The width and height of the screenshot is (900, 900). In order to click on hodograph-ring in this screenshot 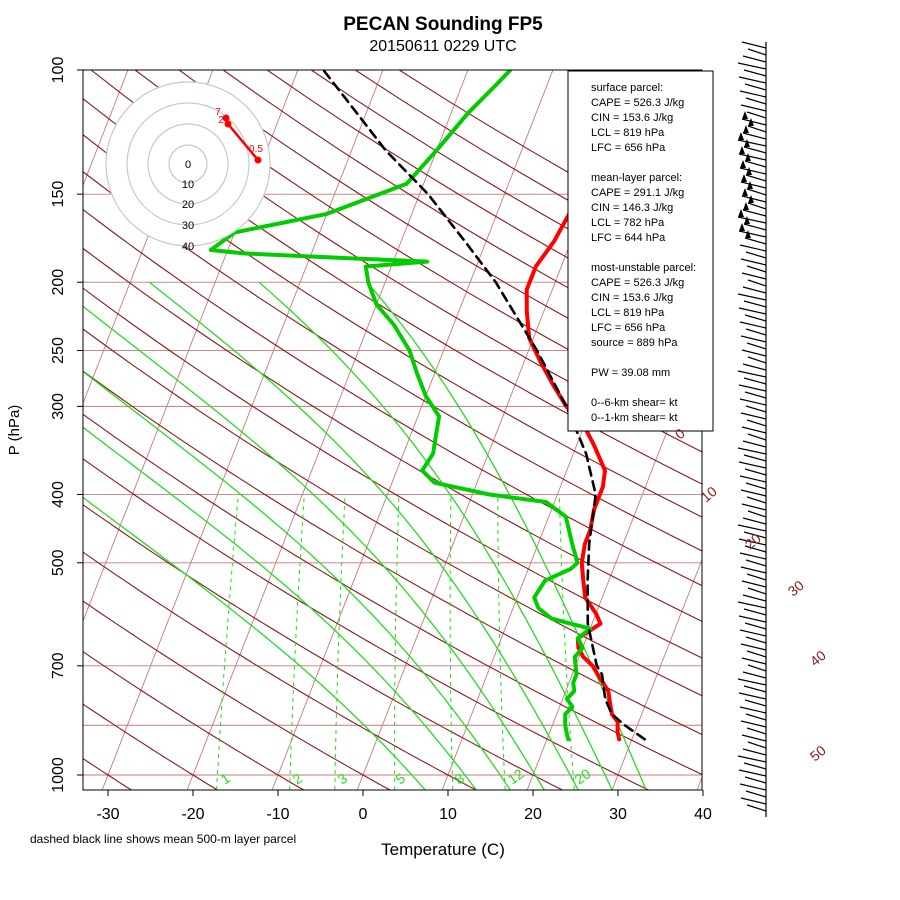, I will do `click(188, 164)`.